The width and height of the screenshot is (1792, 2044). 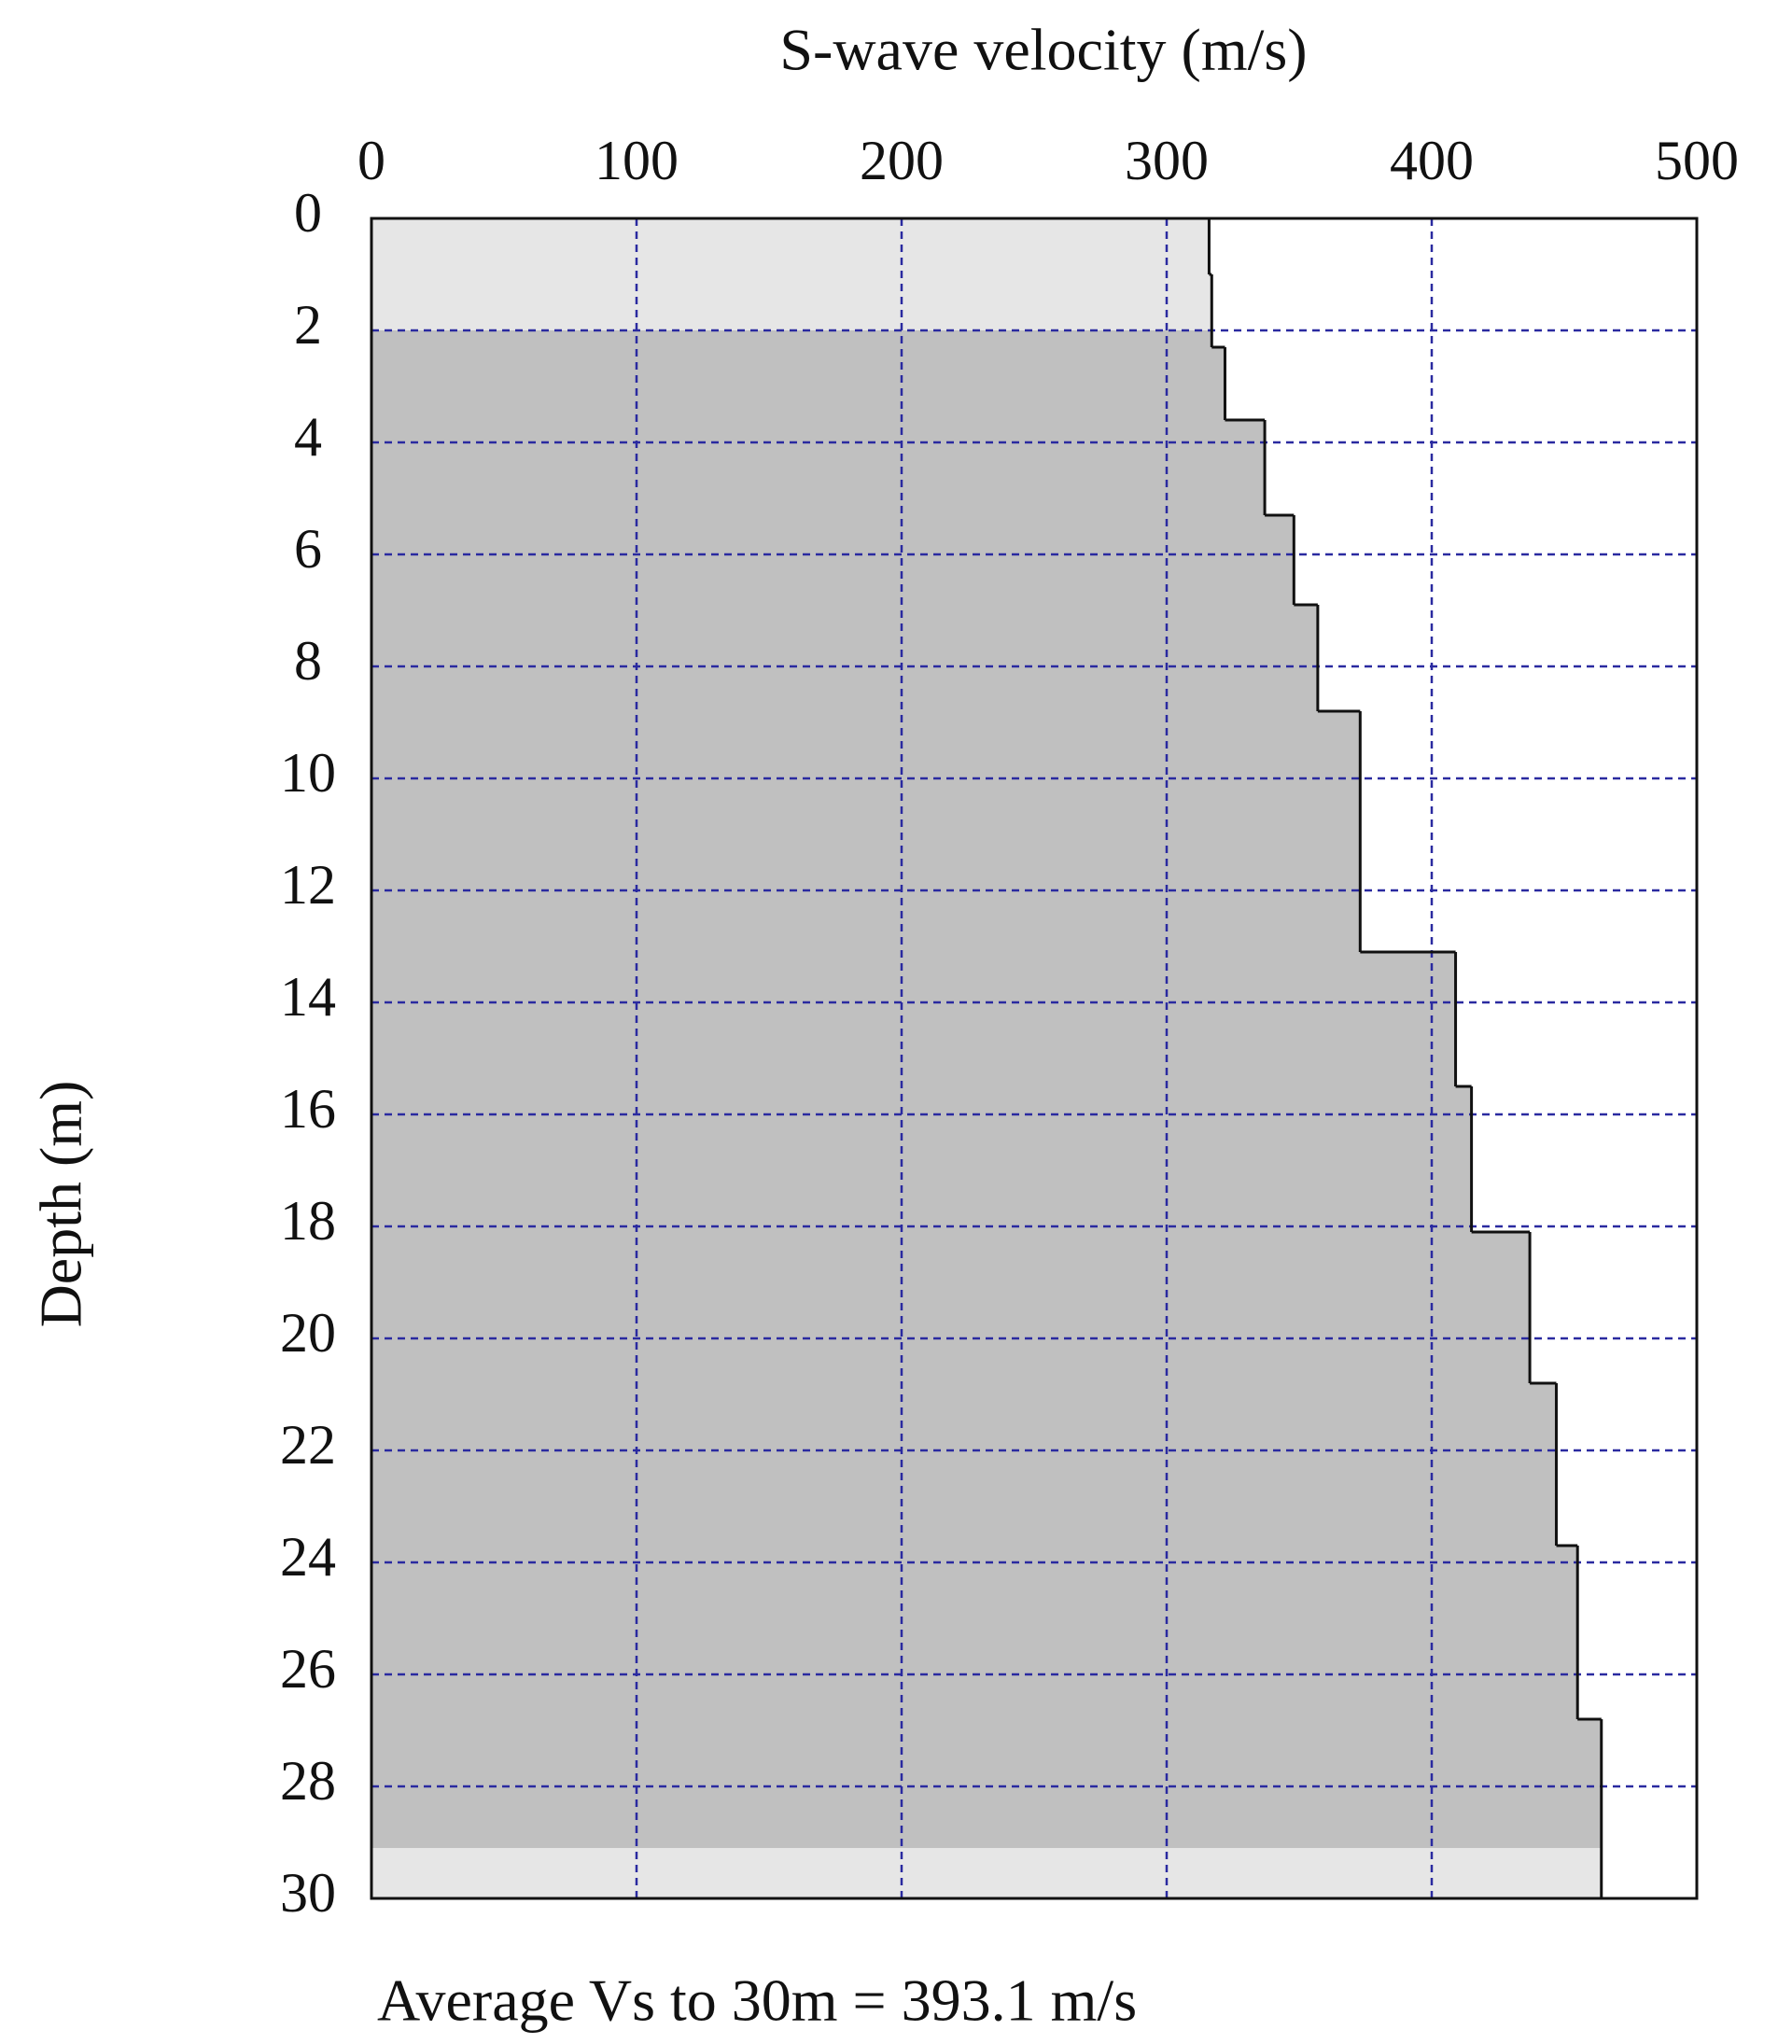 I want to click on x-tick-label: 100, so click(x=637, y=160).